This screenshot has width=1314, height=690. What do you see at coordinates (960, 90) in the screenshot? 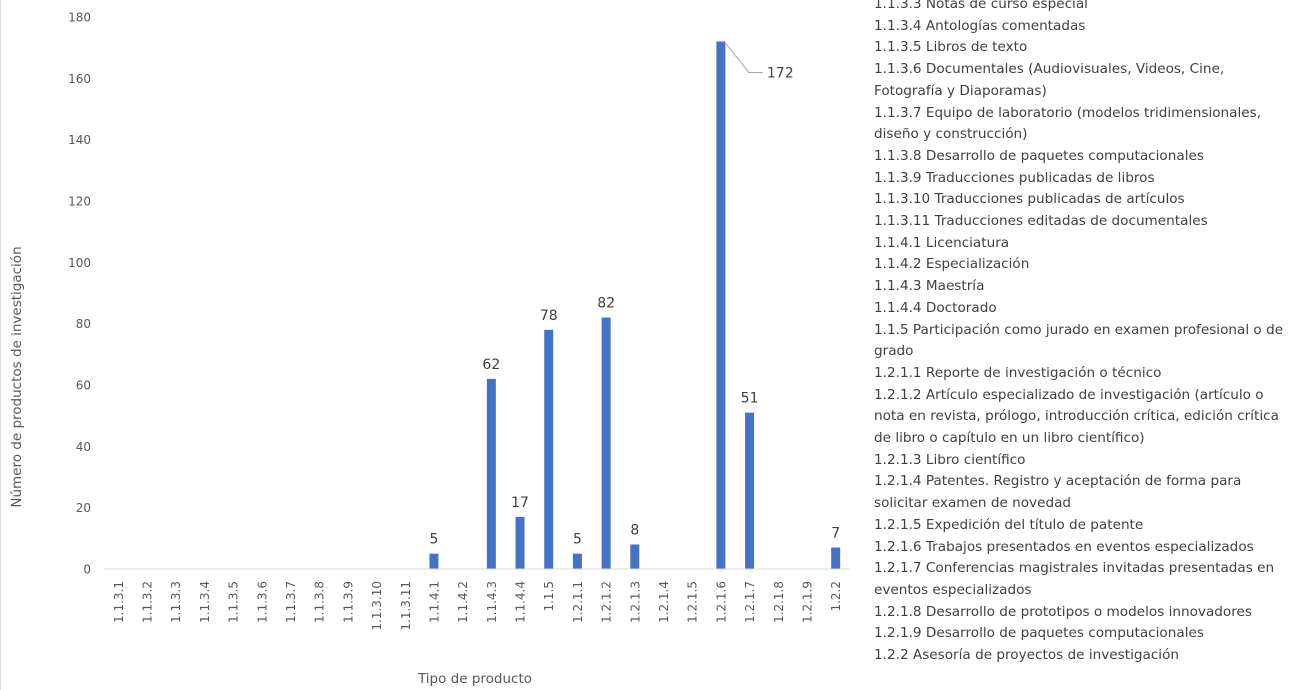
I see `legend-entry: Fotografía y Diaporamas)` at bounding box center [960, 90].